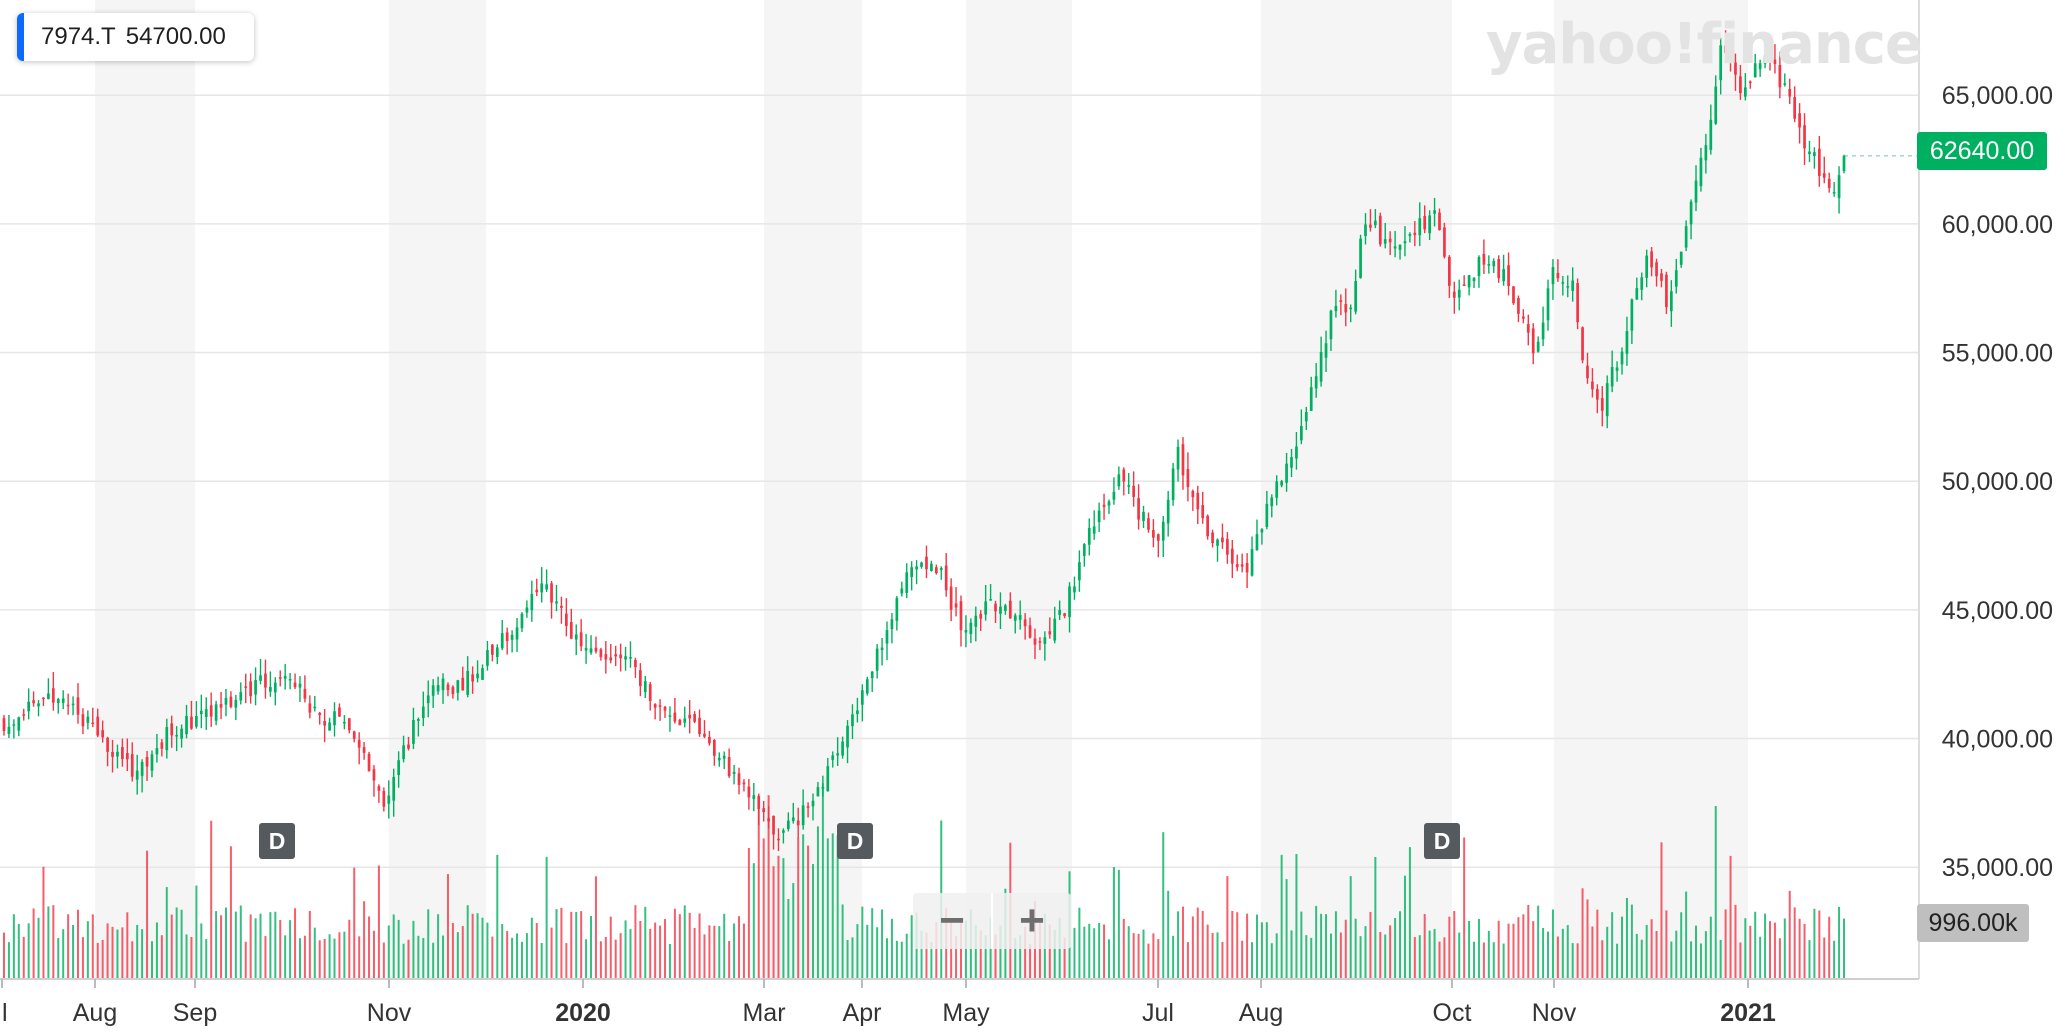 This screenshot has height=1032, width=2059. Describe the element at coordinates (1032, 920) in the screenshot. I see `zoom-in-button: +` at that location.